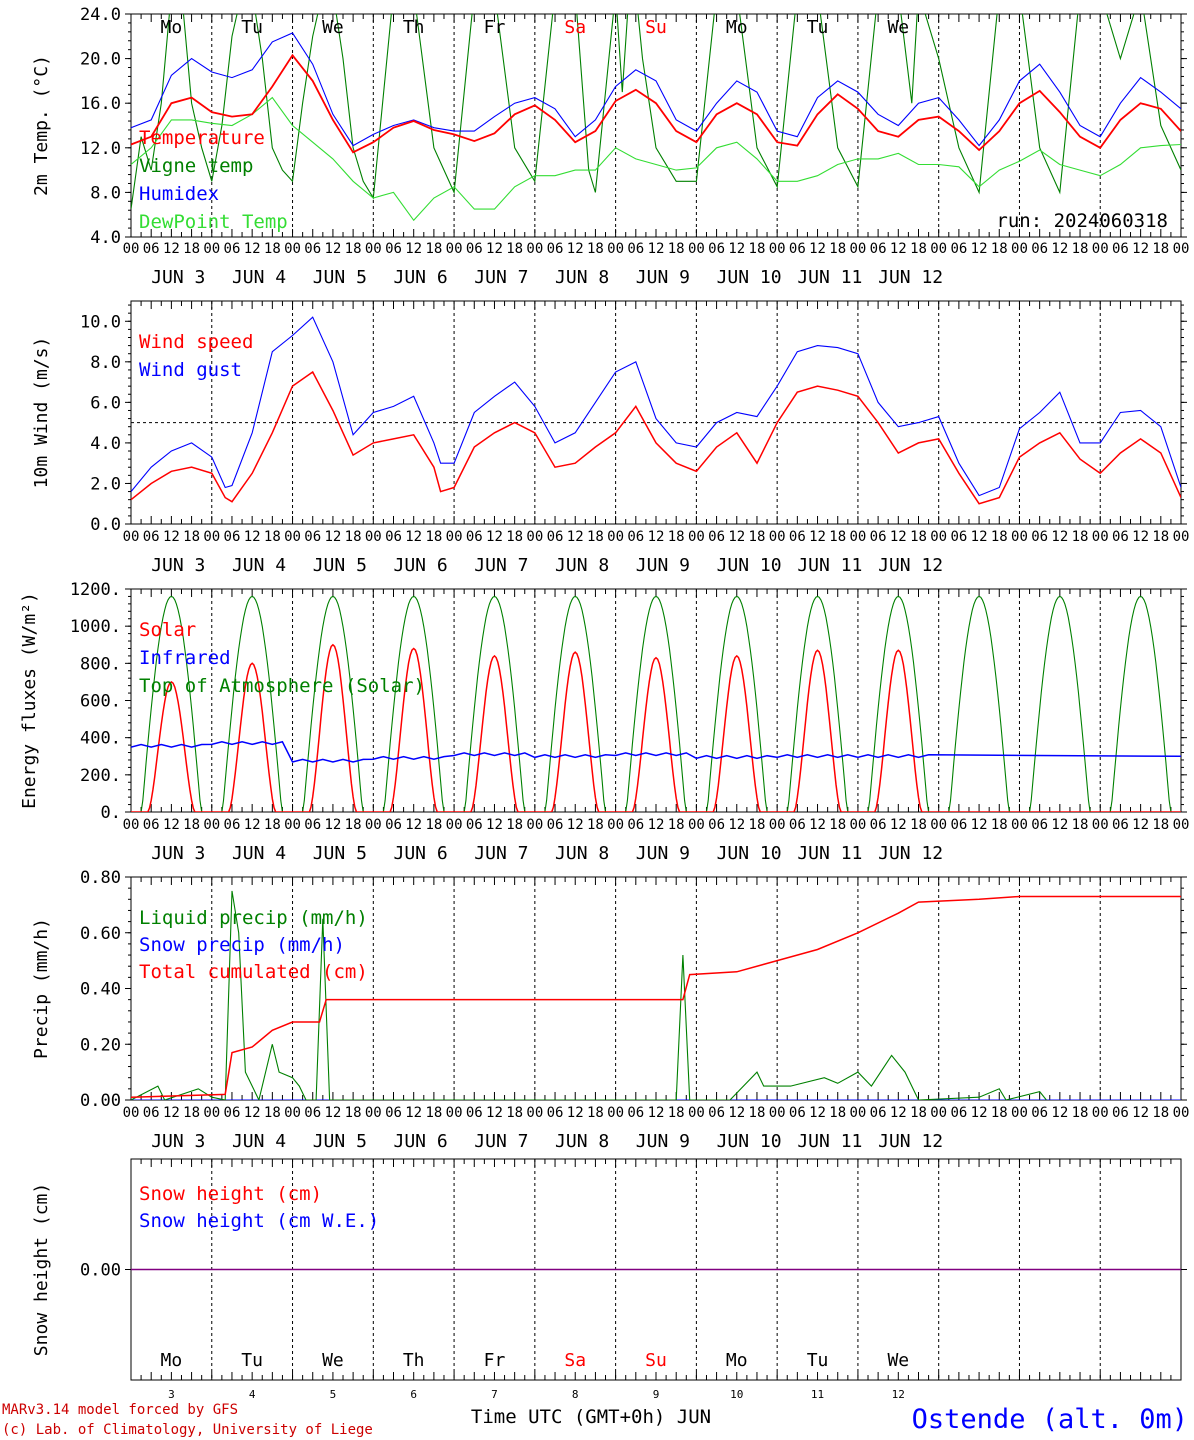 This screenshot has height=1440, width=1194. What do you see at coordinates (105, 444) in the screenshot?
I see `y-tick-label: 4.0` at bounding box center [105, 444].